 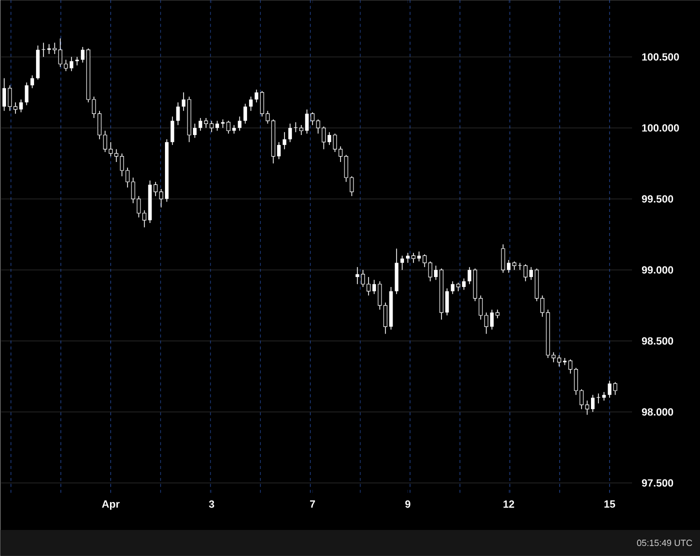 I want to click on x-tick-label: 9, so click(x=407, y=504).